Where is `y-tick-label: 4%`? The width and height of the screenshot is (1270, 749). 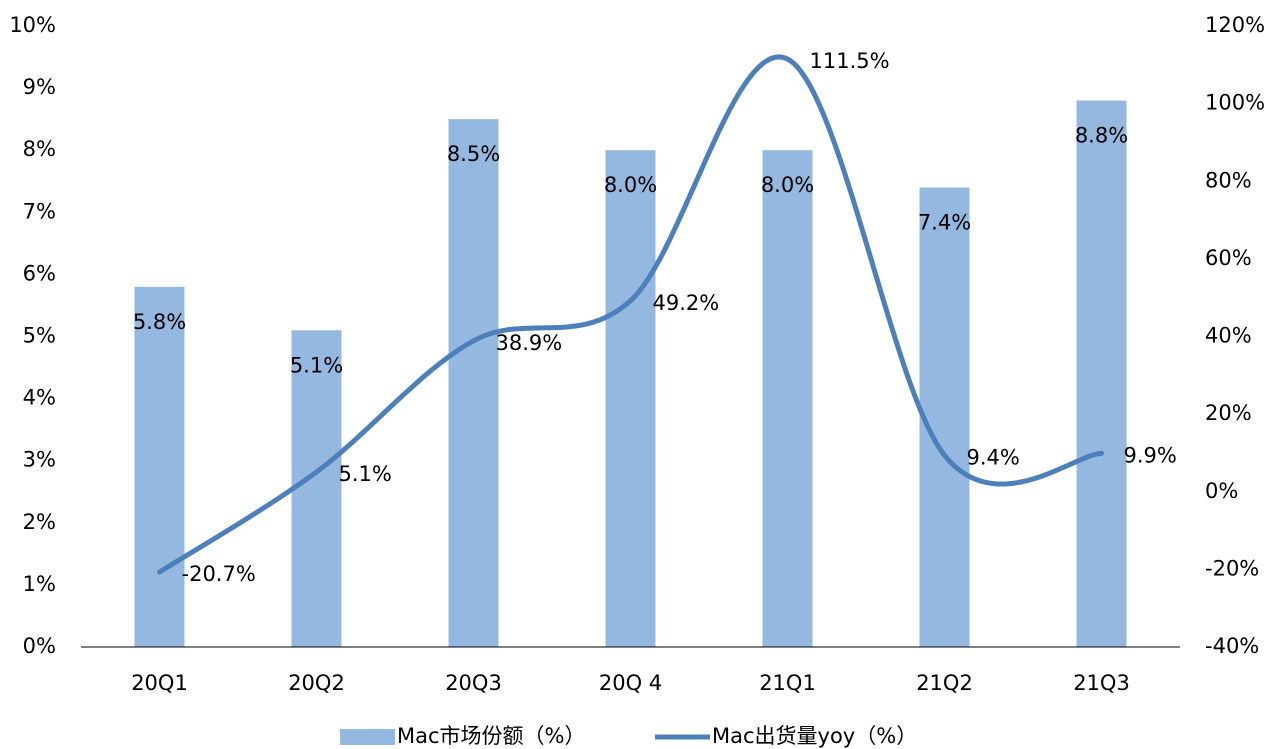
y-tick-label: 4% is located at coordinates (39, 398).